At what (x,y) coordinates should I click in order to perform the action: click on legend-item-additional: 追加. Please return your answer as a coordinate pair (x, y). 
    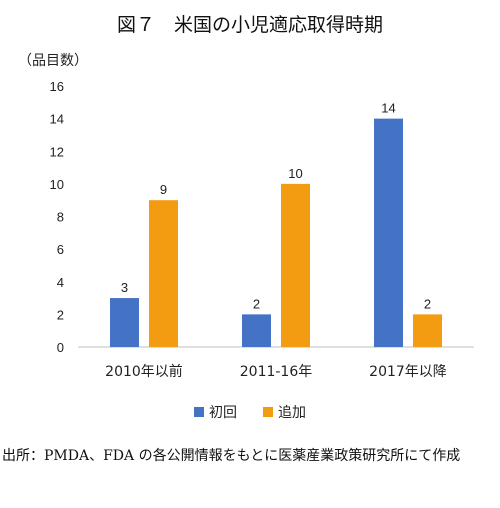
    Looking at the image, I should click on (284, 412).